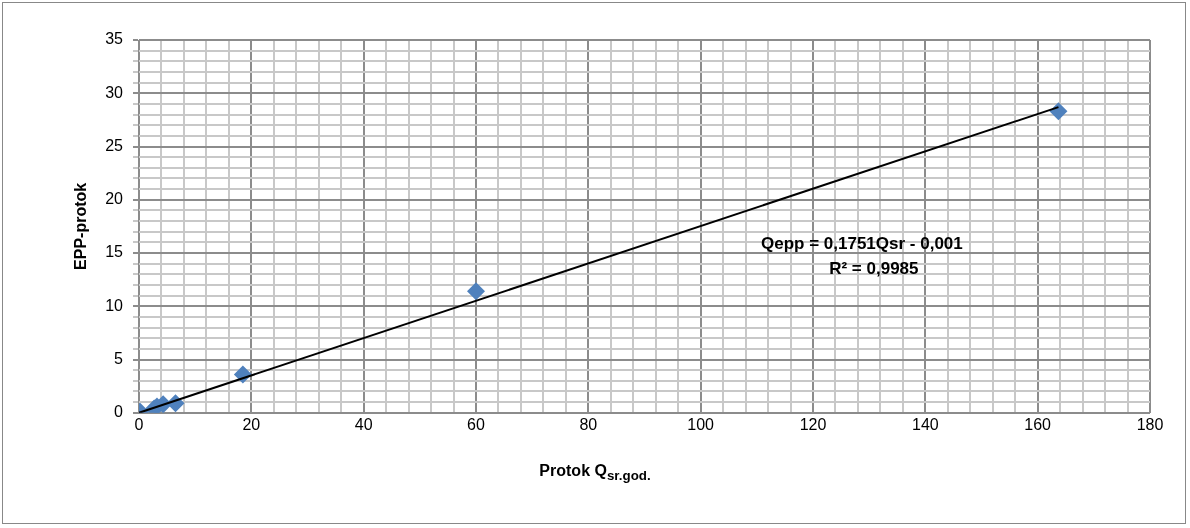 This screenshot has width=1190, height=528. I want to click on x-tick-label: 100, so click(701, 424).